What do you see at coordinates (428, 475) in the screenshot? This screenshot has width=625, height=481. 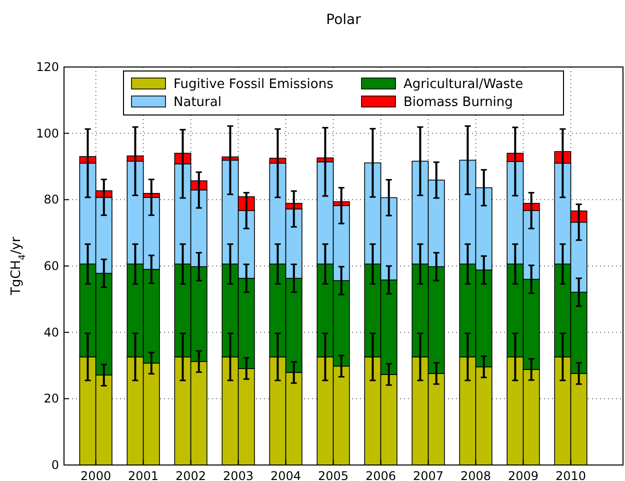 I see `x-tick-label: 2007` at bounding box center [428, 475].